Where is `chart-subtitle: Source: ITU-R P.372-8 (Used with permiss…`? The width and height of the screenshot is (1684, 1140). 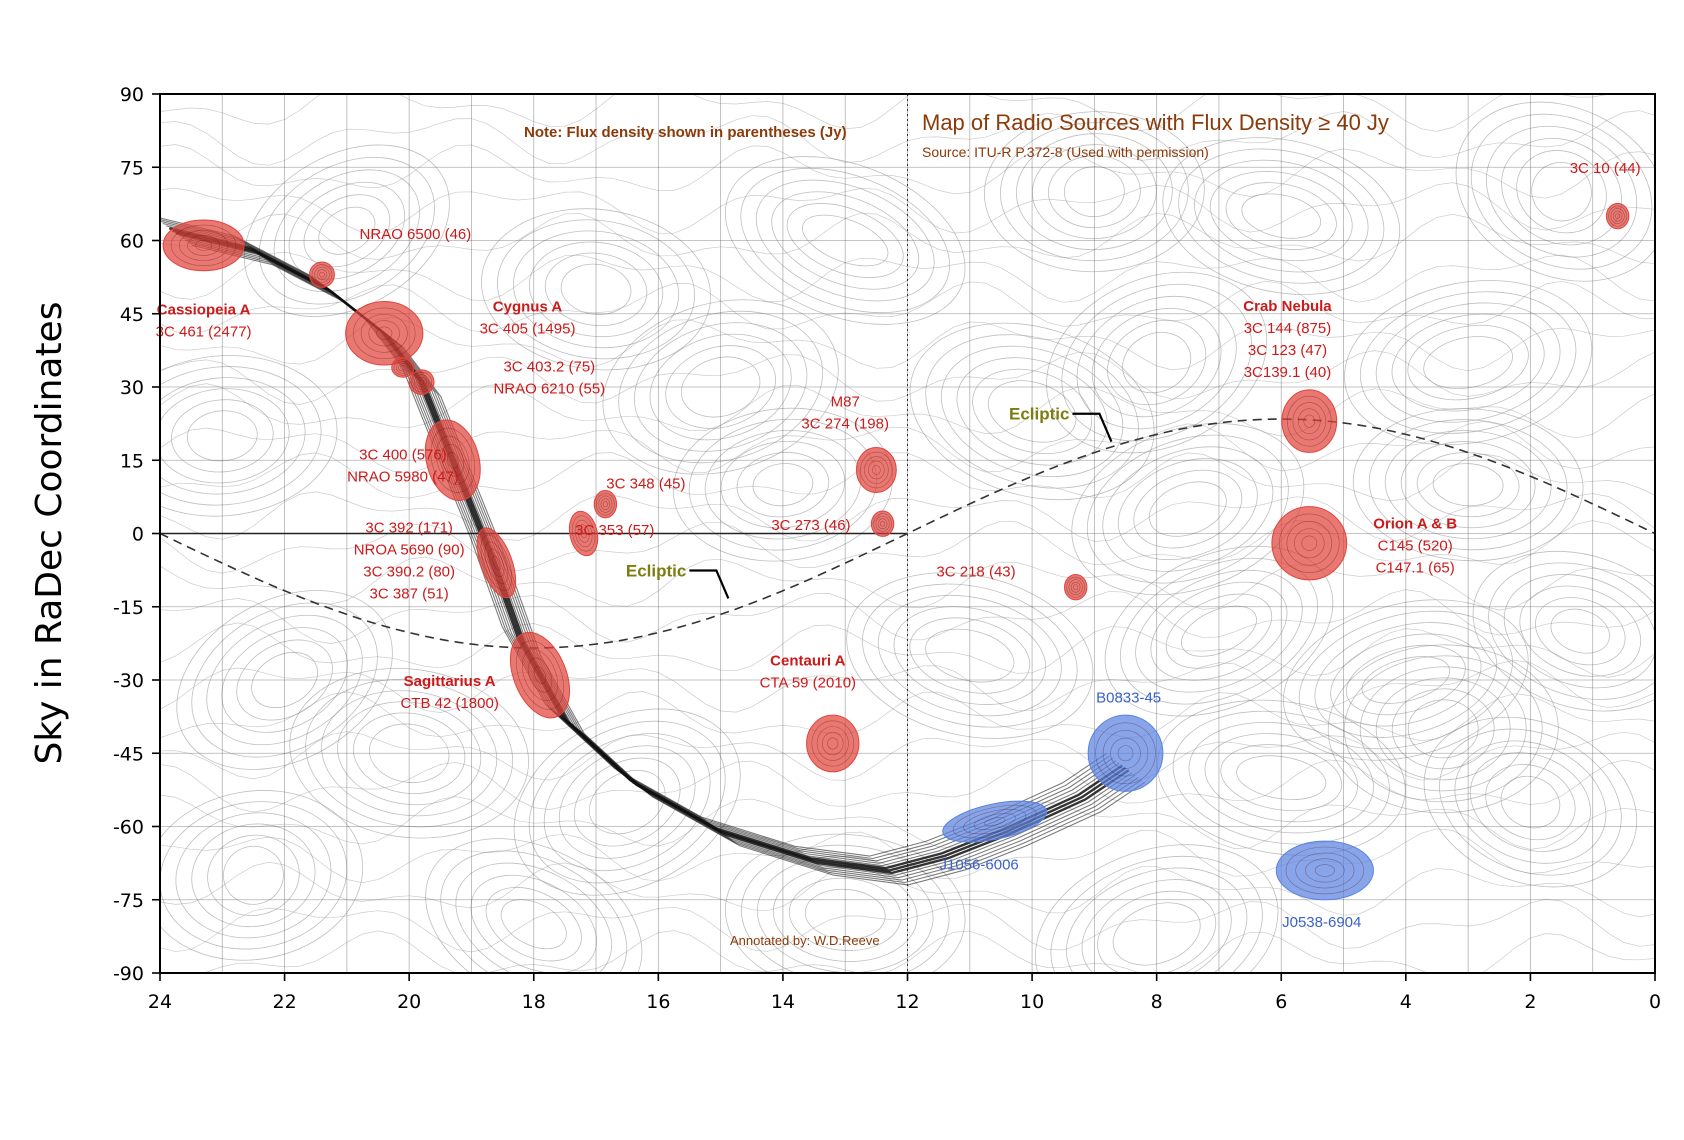 chart-subtitle: Source: ITU-R P.372-8 (Used with permiss… is located at coordinates (1065, 152).